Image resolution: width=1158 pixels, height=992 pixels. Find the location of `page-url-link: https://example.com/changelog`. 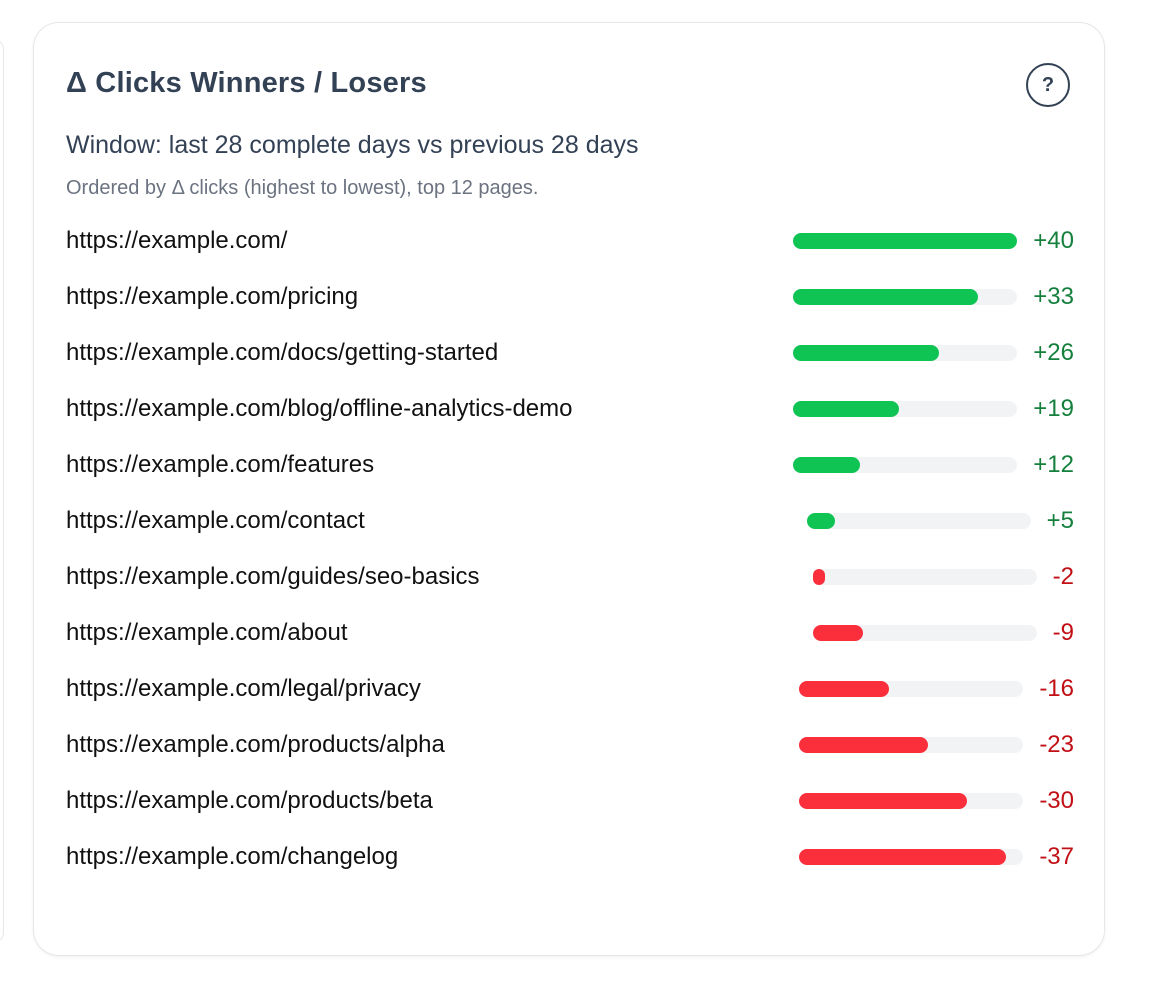

page-url-link: https://example.com/changelog is located at coordinates (232, 856).